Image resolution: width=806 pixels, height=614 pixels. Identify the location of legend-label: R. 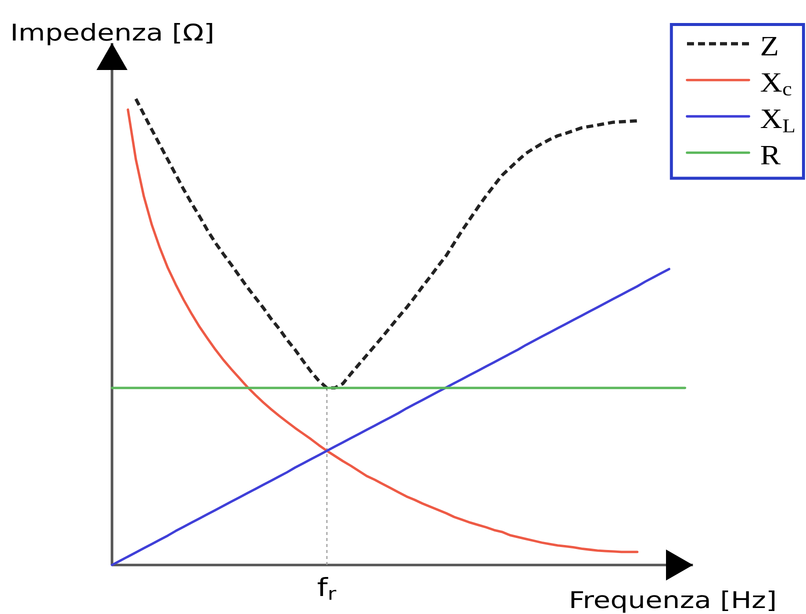
(770, 155).